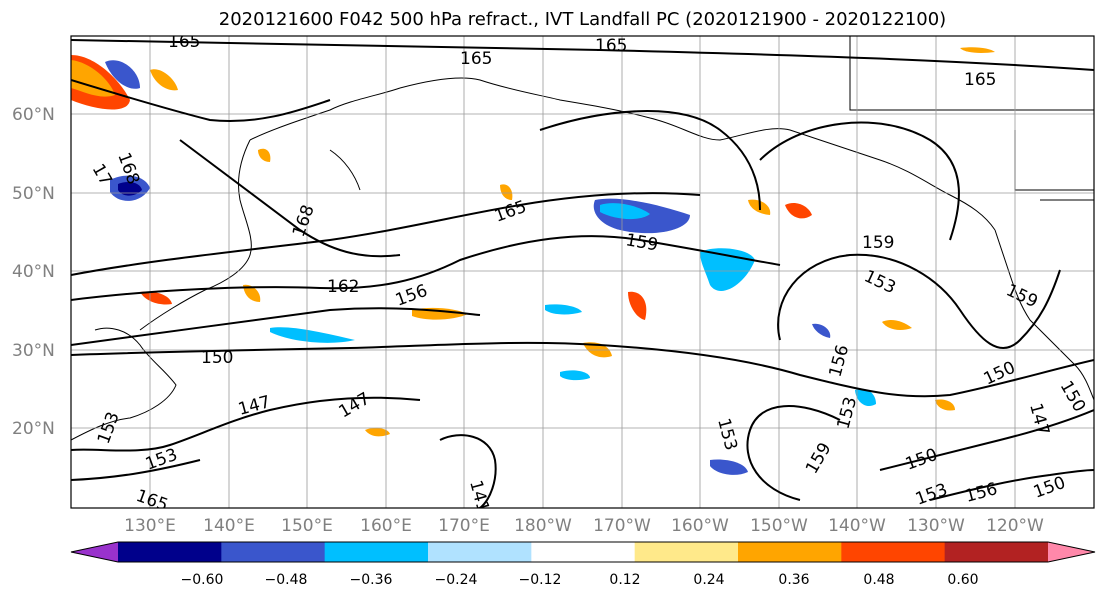 The height and width of the screenshot is (601, 1105). I want to click on lon-tick: 160°W, so click(700, 526).